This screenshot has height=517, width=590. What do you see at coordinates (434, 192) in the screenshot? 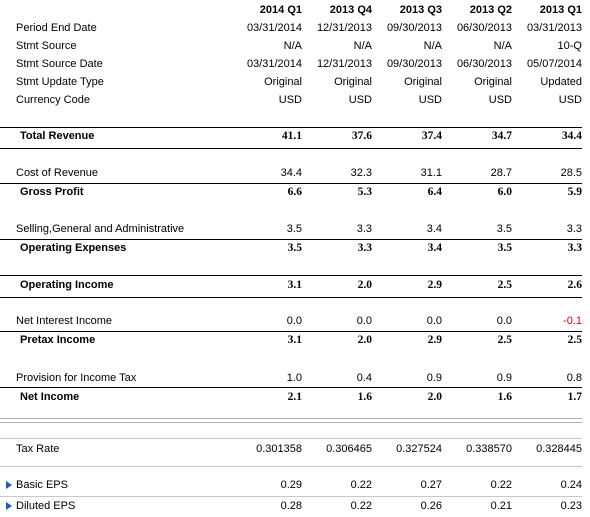
I see `table-cell: 6.4` at bounding box center [434, 192].